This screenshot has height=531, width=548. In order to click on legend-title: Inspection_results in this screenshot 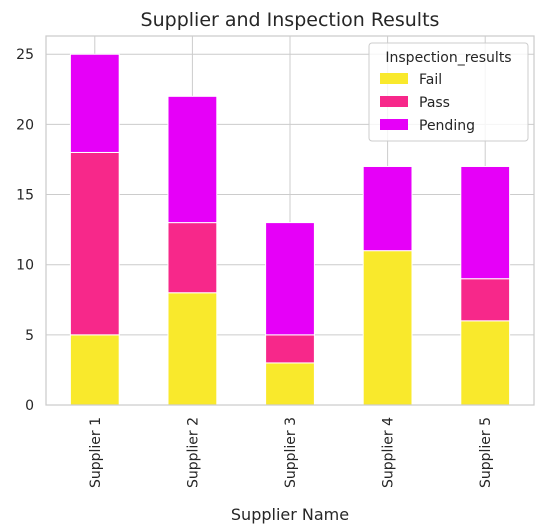, I will do `click(448, 58)`.